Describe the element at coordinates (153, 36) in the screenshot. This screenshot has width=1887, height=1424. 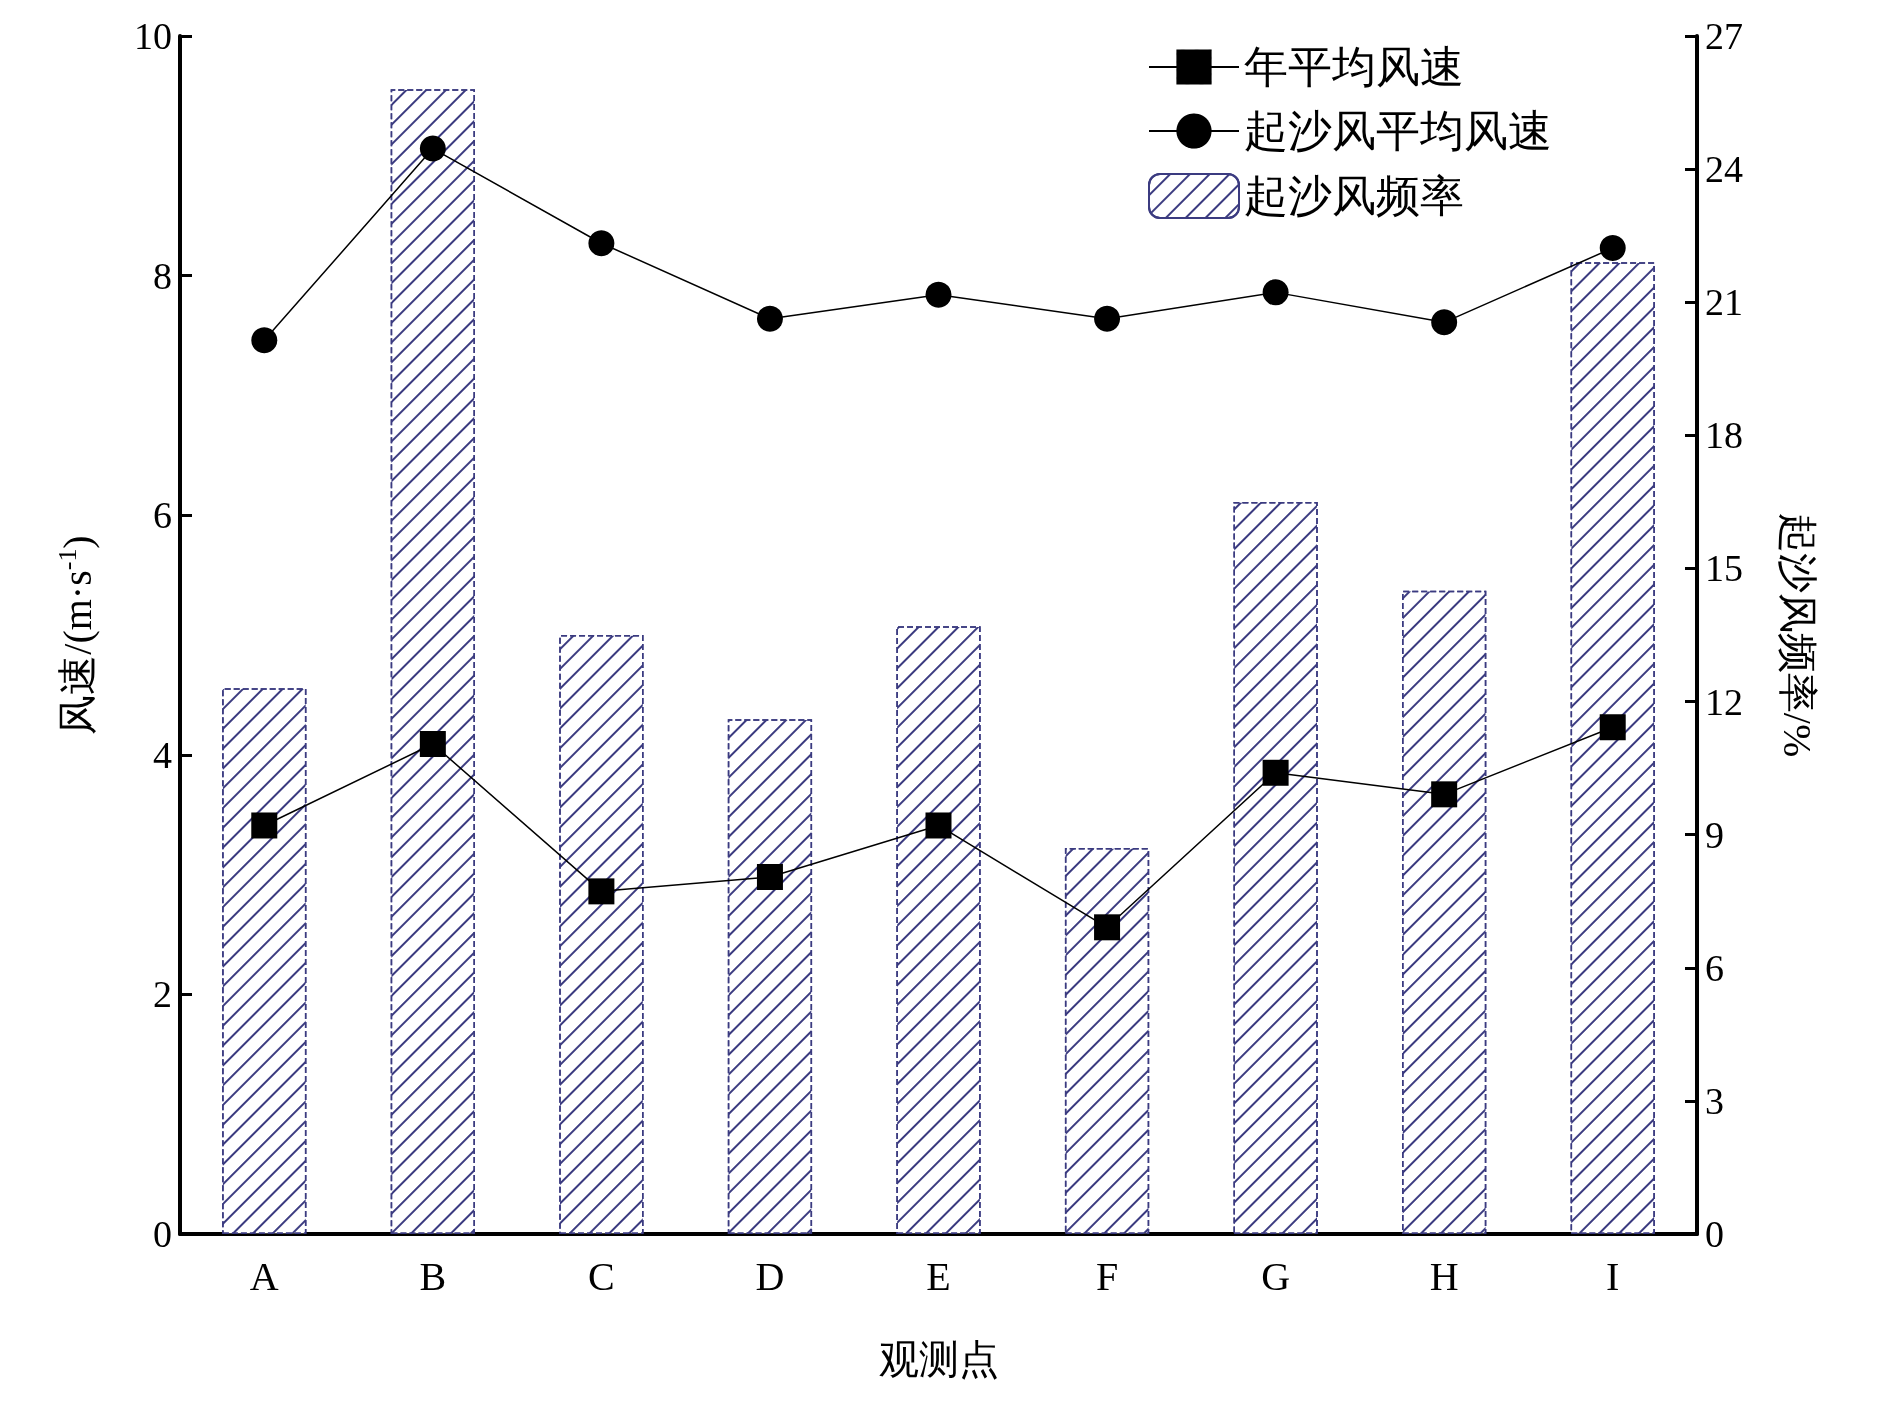
I see `y-tick-label: 10` at that location.